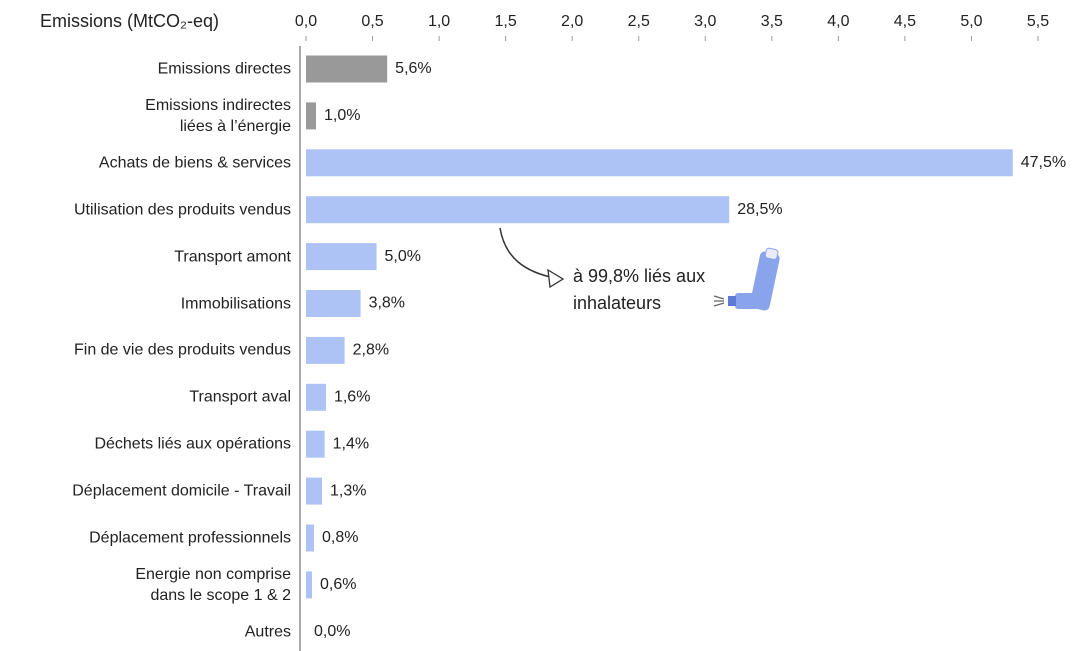 The image size is (1084, 651). I want to click on category-label: Autres, so click(267, 632).